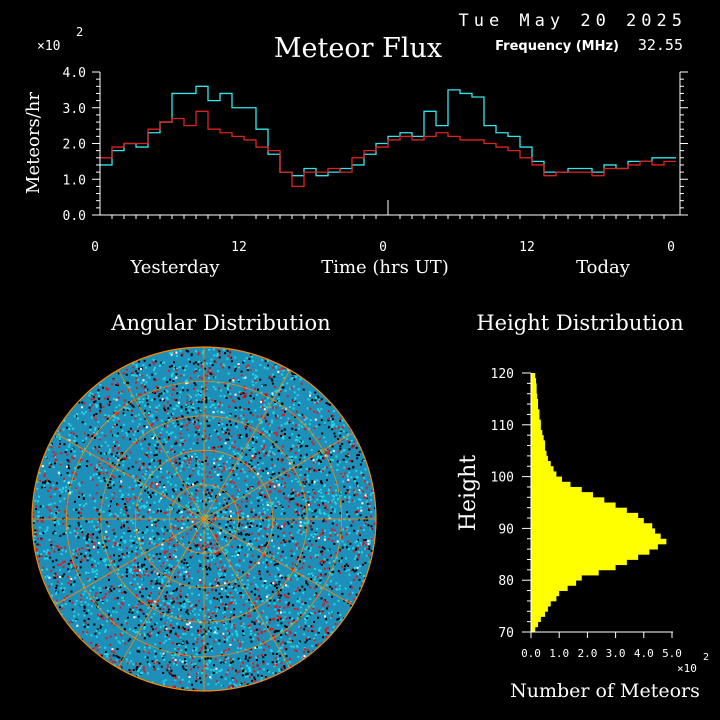 The width and height of the screenshot is (720, 720). Describe the element at coordinates (506, 633) in the screenshot. I see `height-y-tick-label: 70` at that location.